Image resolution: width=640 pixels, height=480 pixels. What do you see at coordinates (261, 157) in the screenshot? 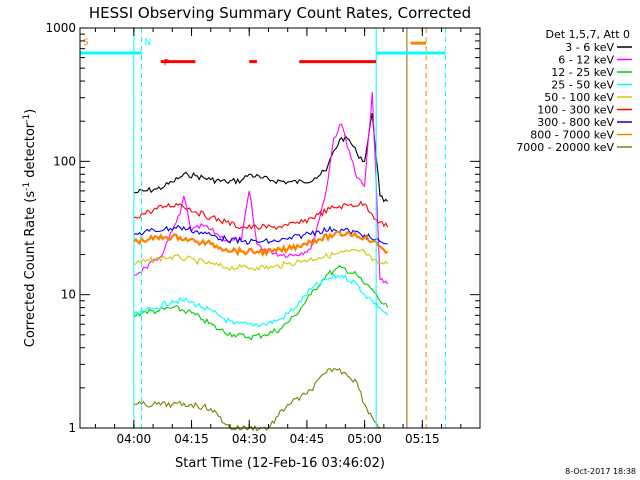
I see `series-line-3-6-kev` at bounding box center [261, 157].